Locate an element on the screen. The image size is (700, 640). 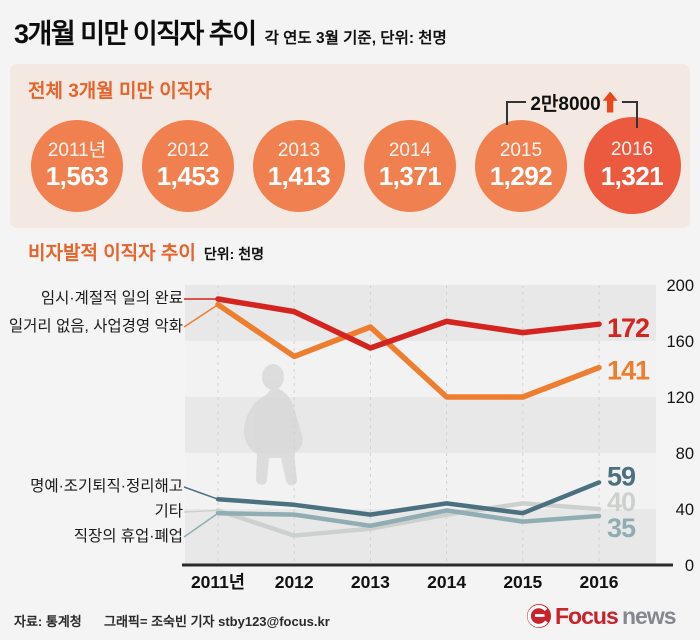
y-tick-label: 0 is located at coordinates (689, 566).